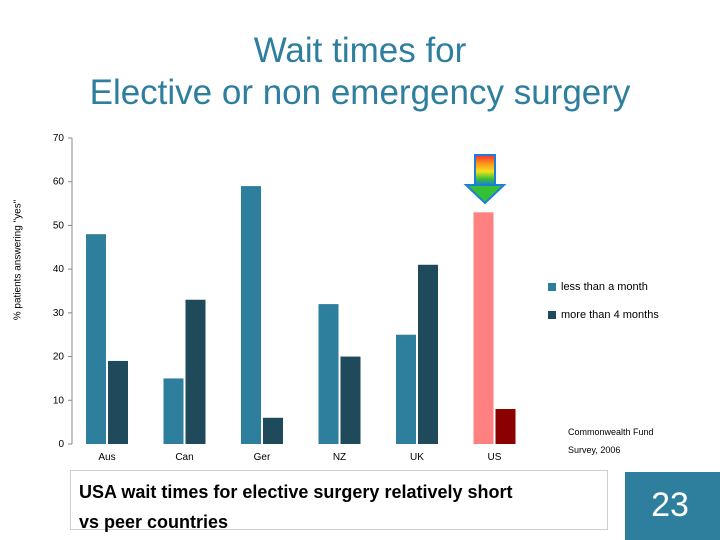  What do you see at coordinates (611, 432) in the screenshot?
I see `source-line-1: Commonwealth Fund` at bounding box center [611, 432].